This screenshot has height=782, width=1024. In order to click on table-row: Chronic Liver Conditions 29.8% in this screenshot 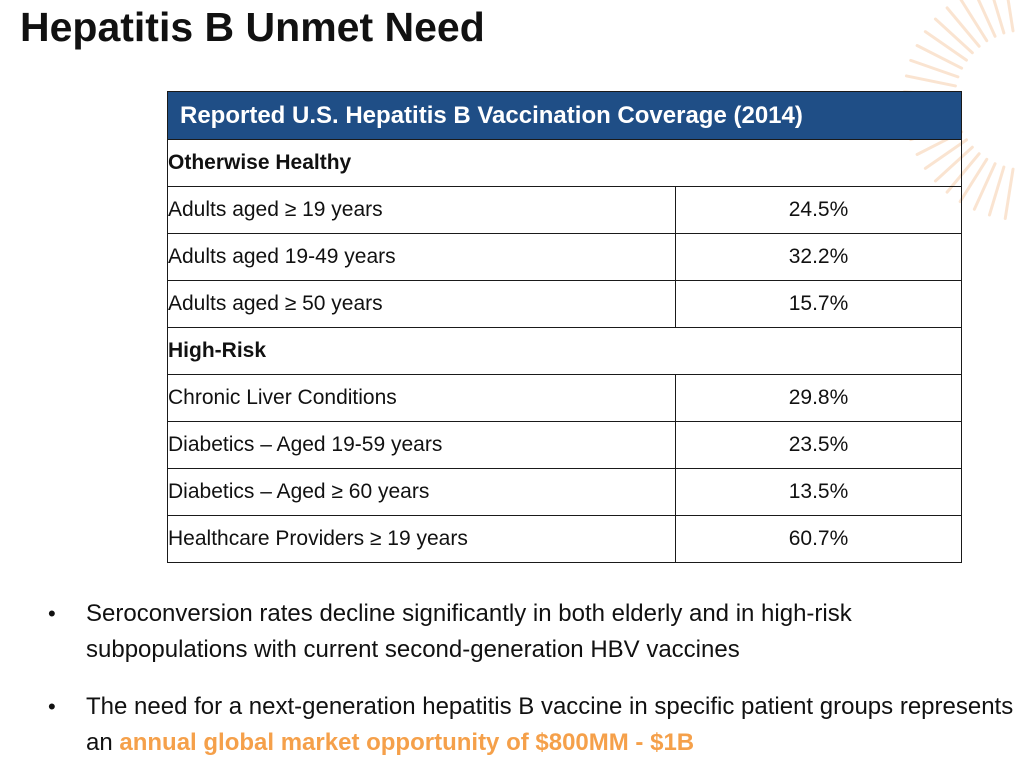, I will do `click(564, 398)`.